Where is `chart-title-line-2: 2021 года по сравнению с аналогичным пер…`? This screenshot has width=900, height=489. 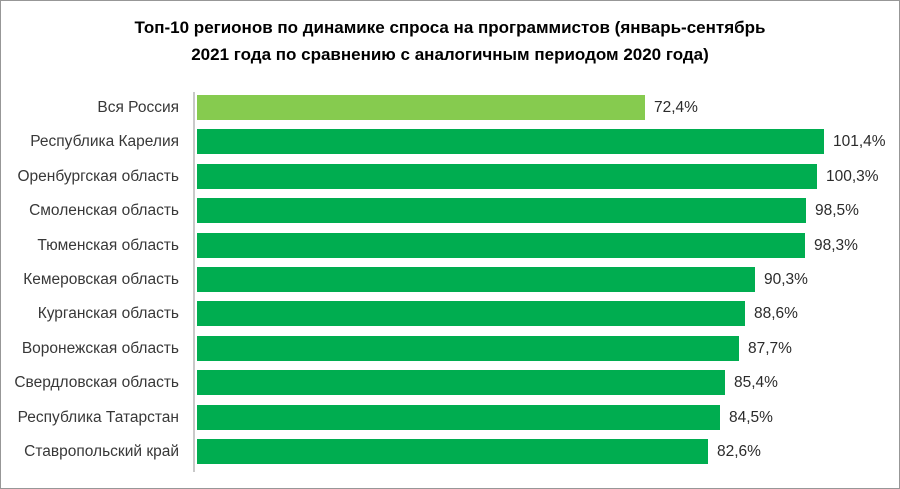 chart-title-line-2: 2021 года по сравнению с аналогичным пер… is located at coordinates (450, 54).